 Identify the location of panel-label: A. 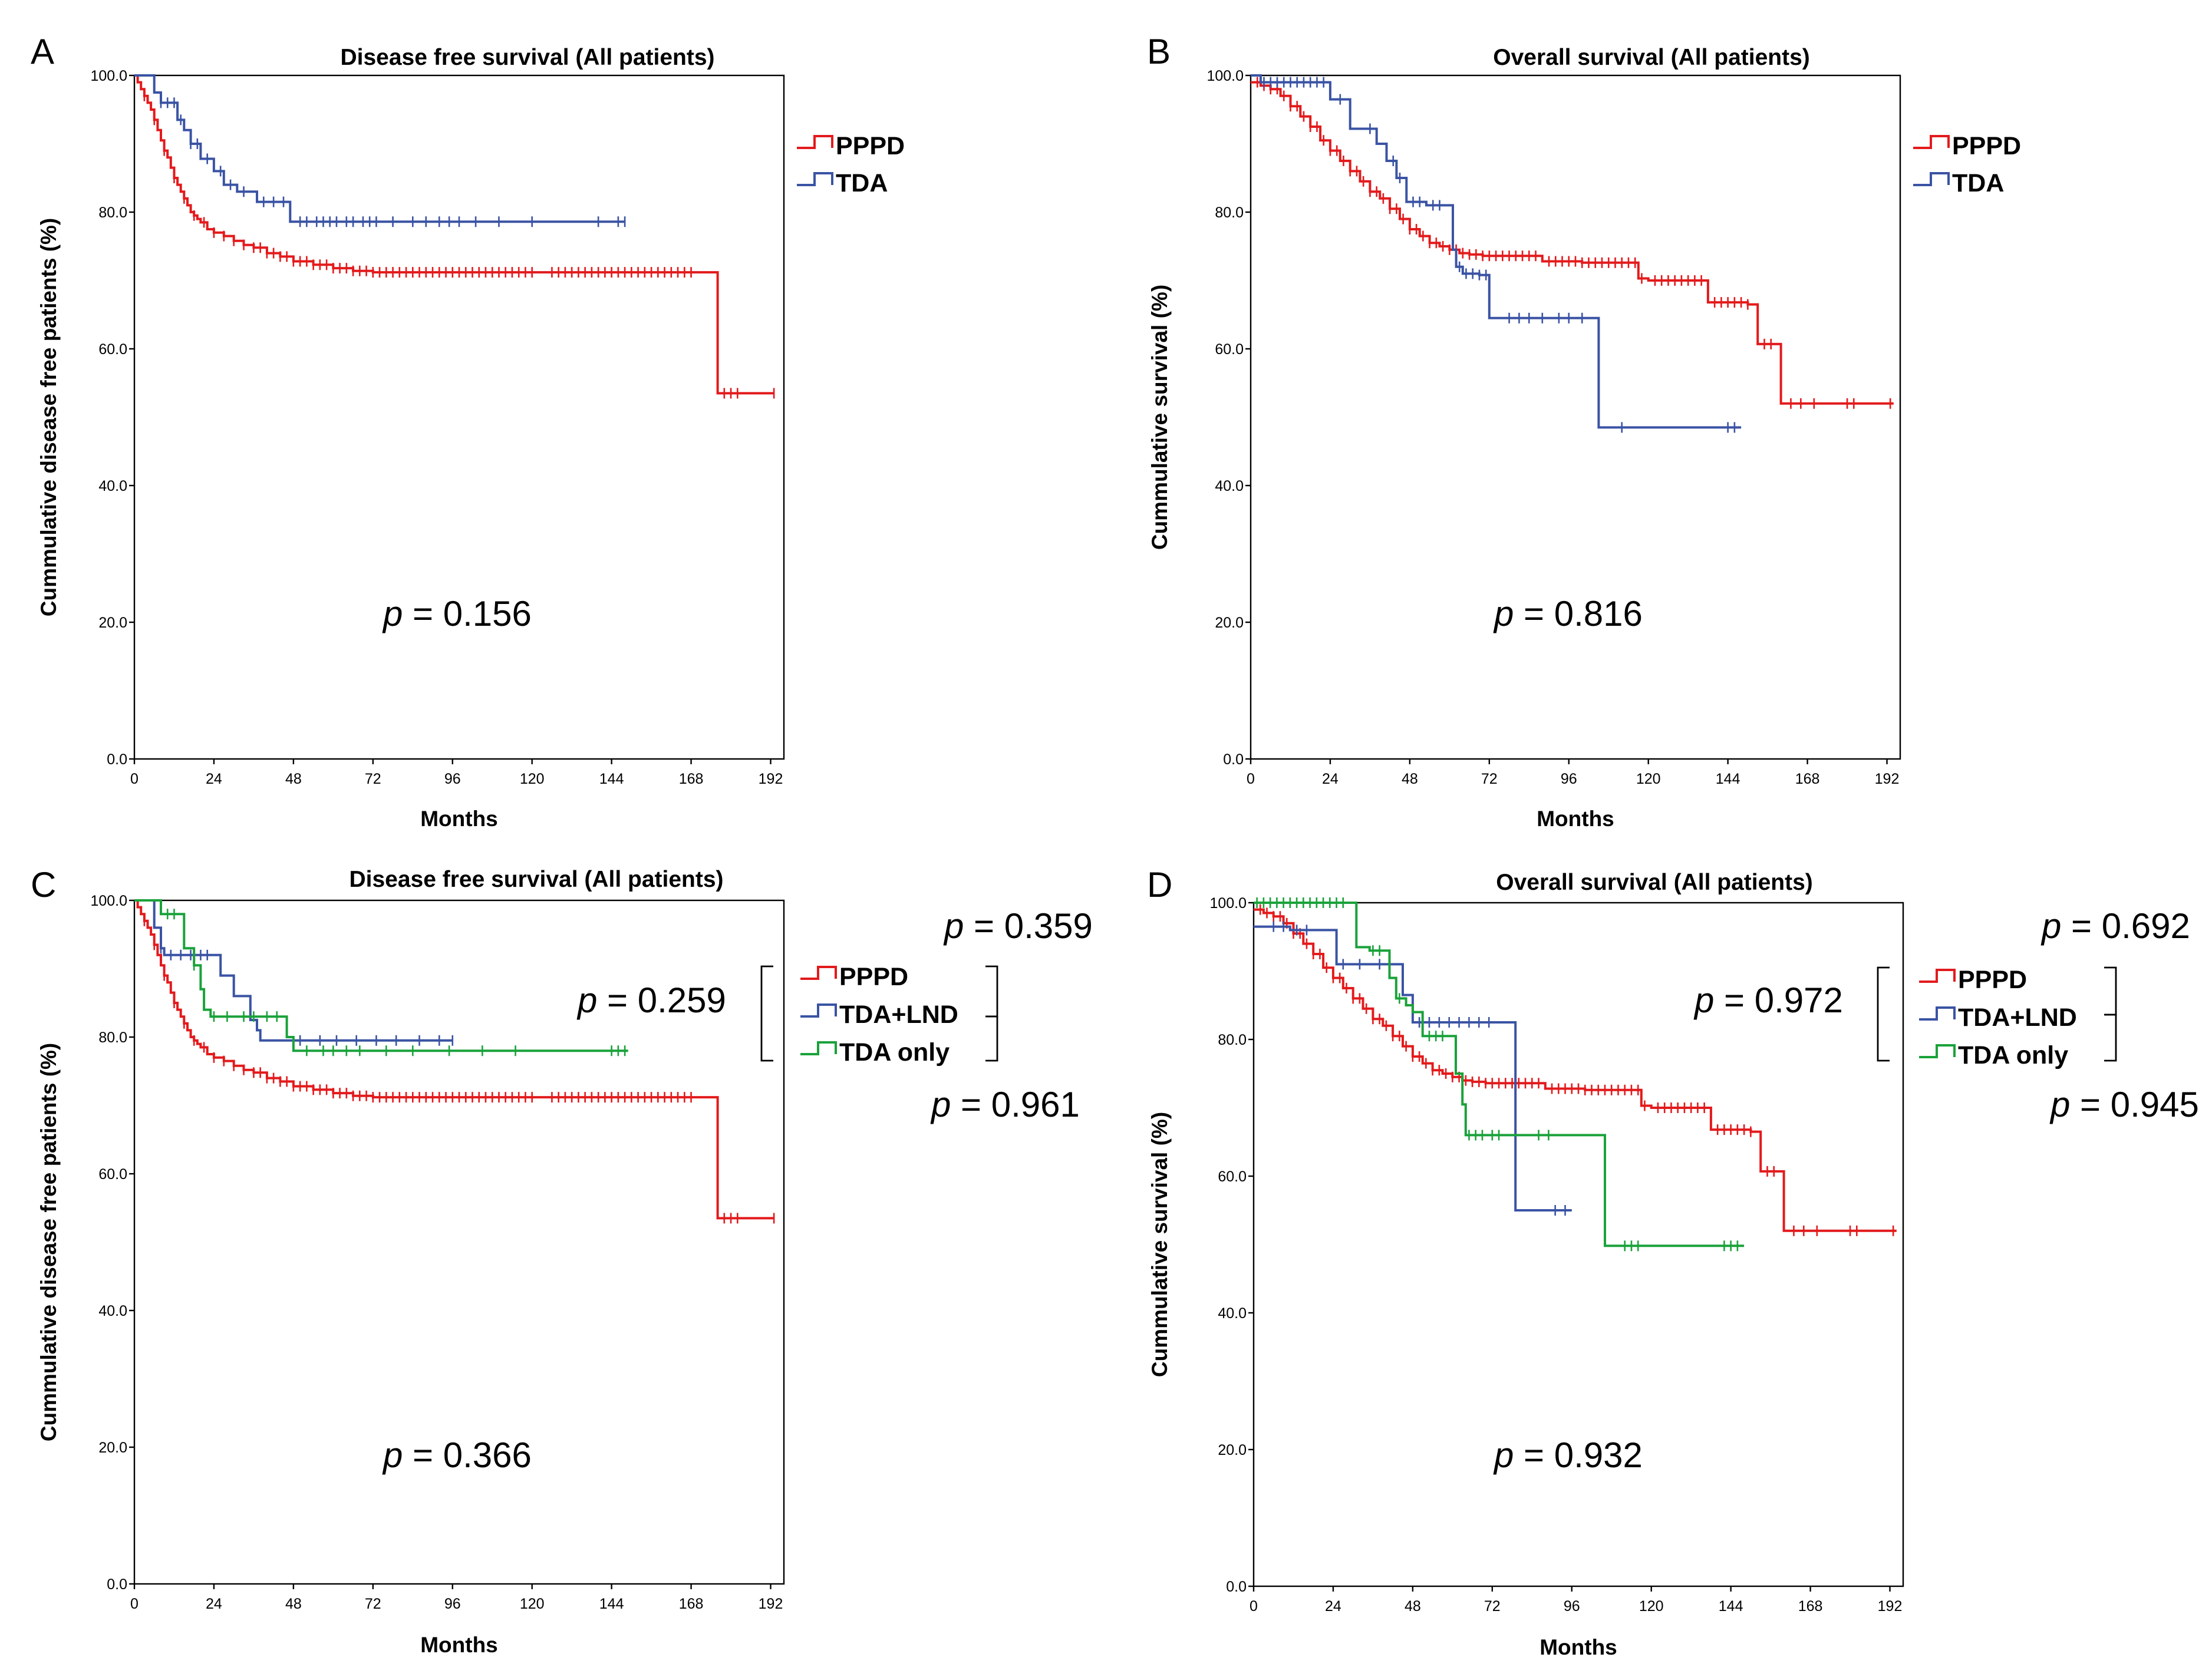
(42, 51).